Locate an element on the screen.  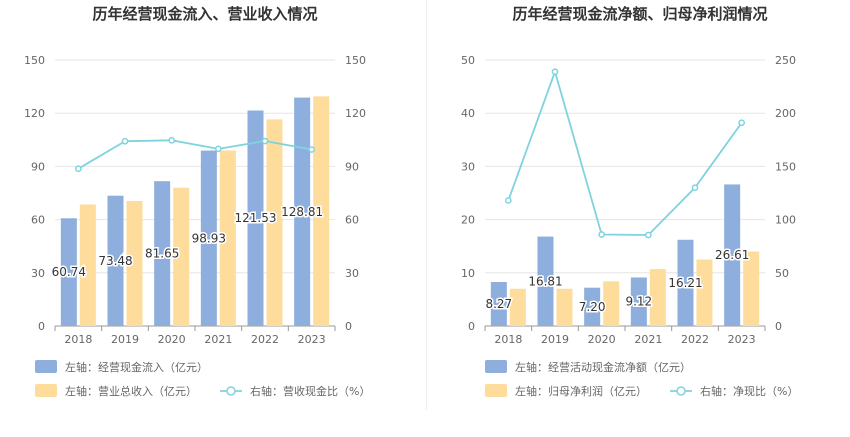
x-axis-tick-label: 2022 is located at coordinates (695, 339).